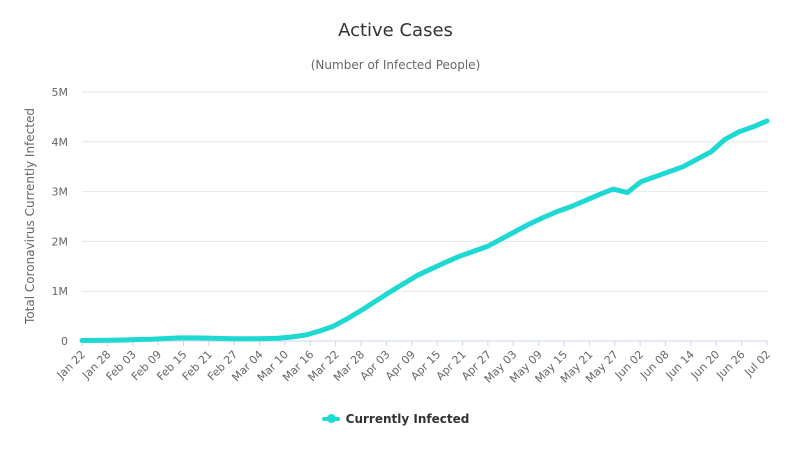 This screenshot has width=791, height=451. I want to click on x-tick-label: Jun 14, so click(680, 365).